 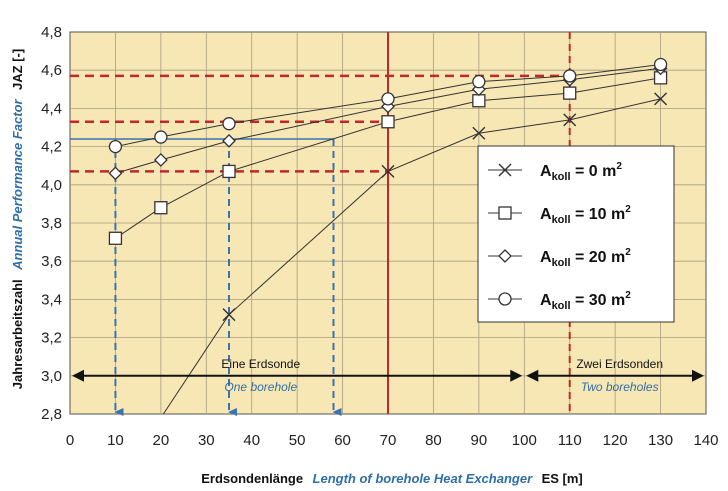 I want to click on legend-label-rest: = 20 m, so click(x=598, y=257).